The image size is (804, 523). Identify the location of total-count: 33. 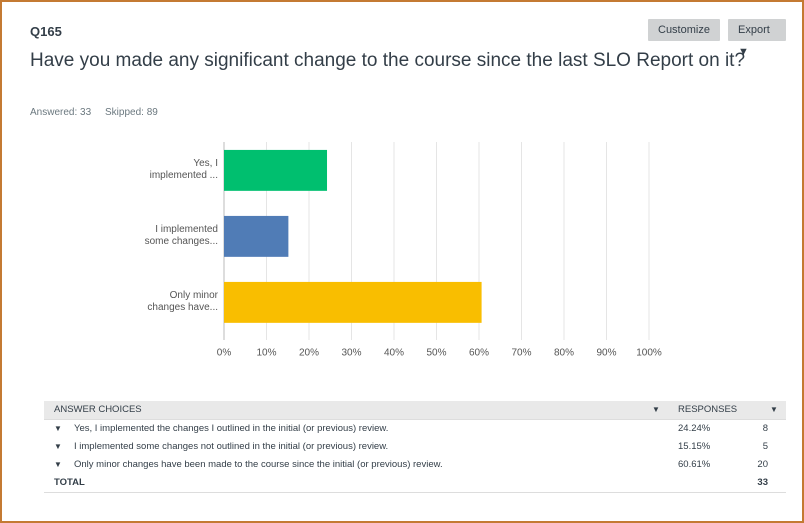
(762, 482).